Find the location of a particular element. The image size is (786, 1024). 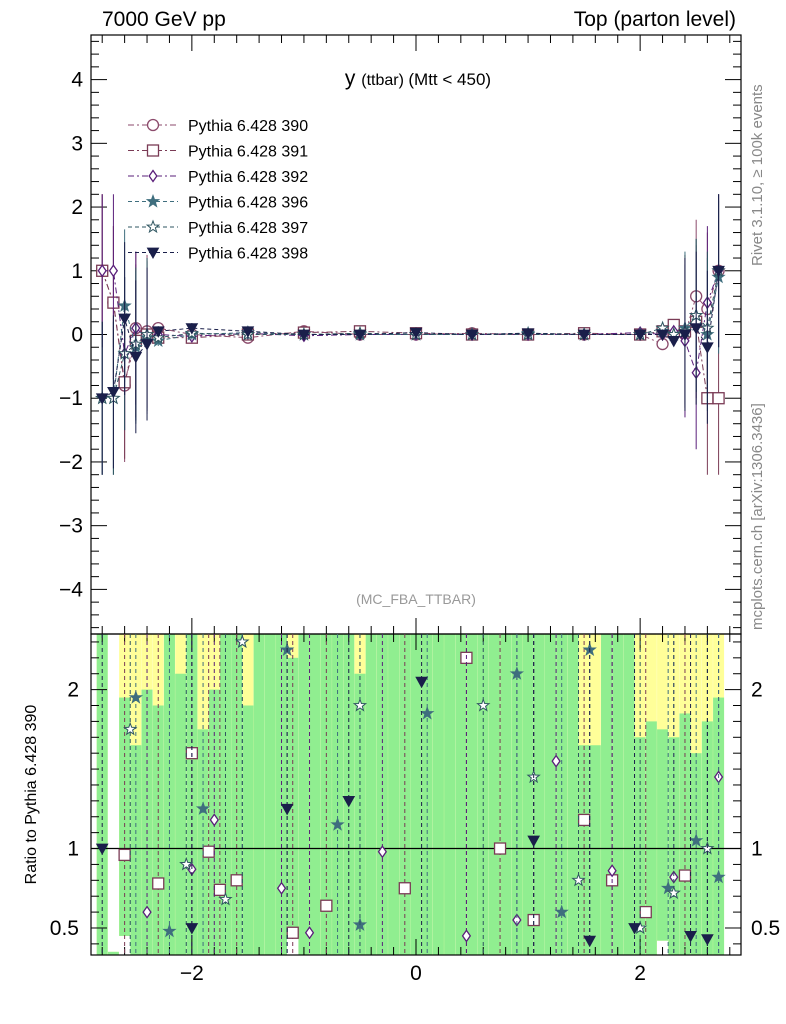

legend-label: Pythia 6.428 390 is located at coordinates (248, 126).